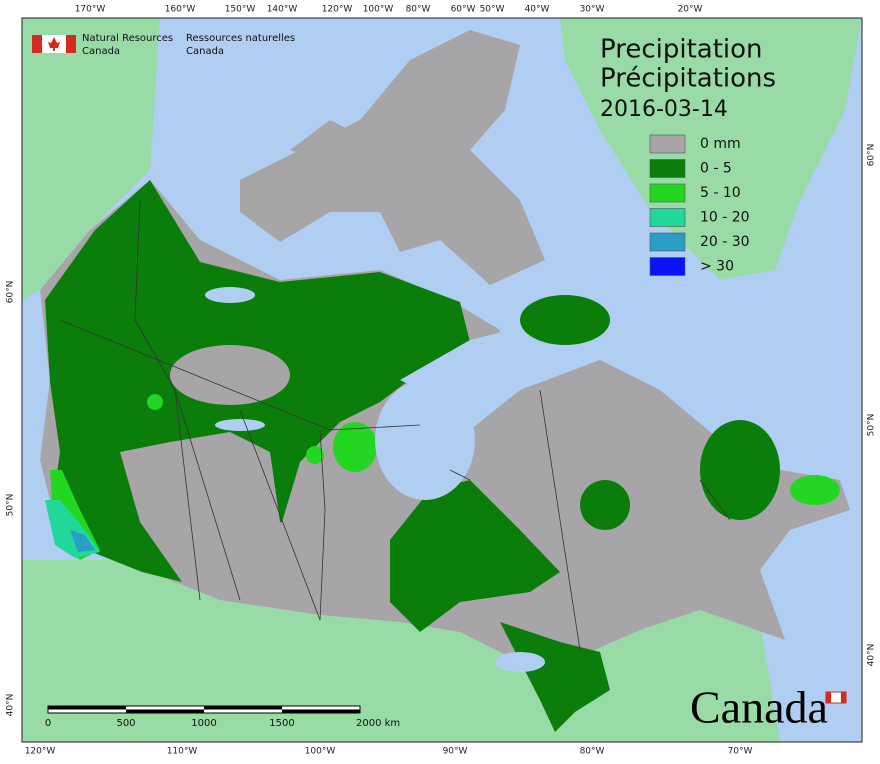  I want to click on legend-label: 20 - 30, so click(725, 242).